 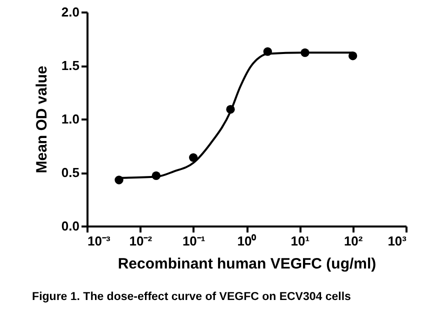 I want to click on x-tick-label: 10³, so click(x=398, y=241).